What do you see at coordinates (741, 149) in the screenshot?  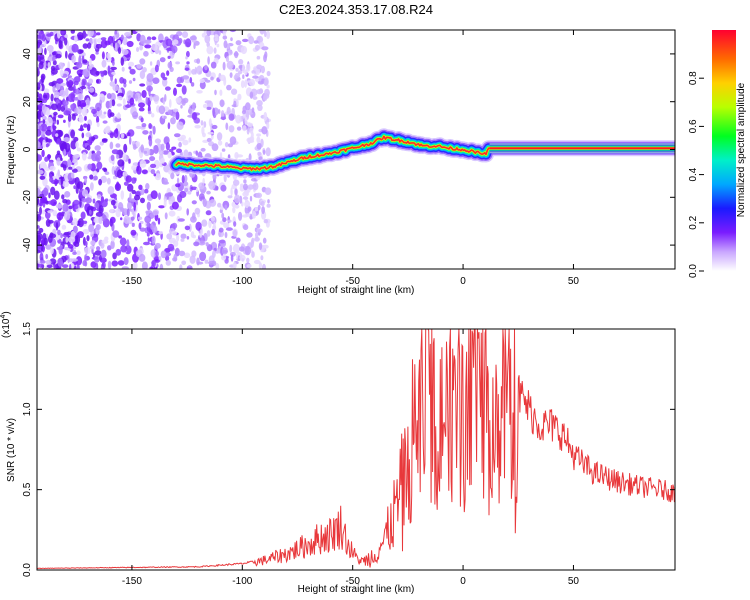 I see `colorbar-label: Normalized spectral amplitude` at bounding box center [741, 149].